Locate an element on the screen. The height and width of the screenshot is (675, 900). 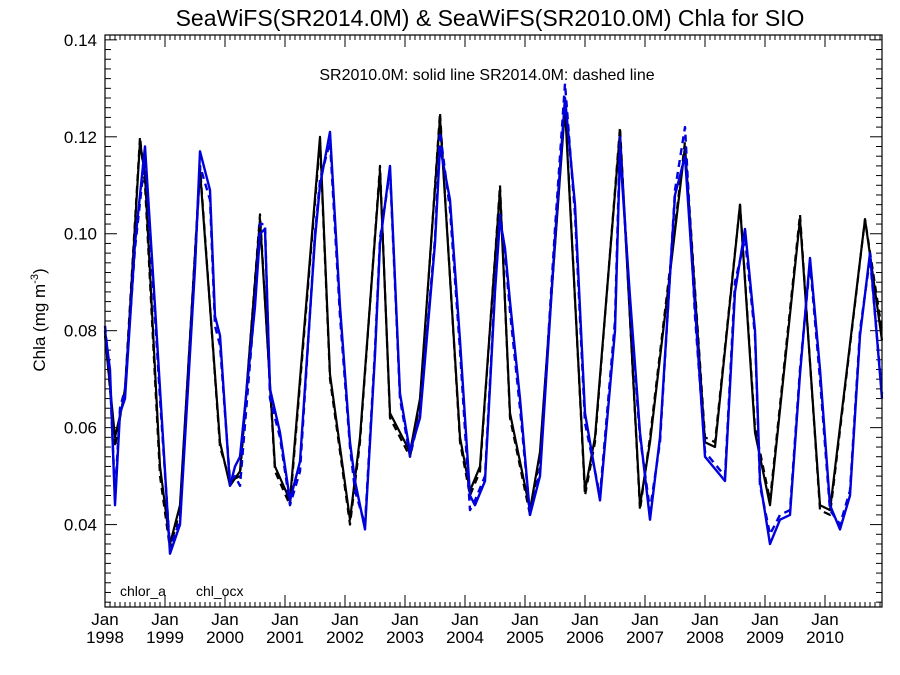
svg-text: Chla (mg m-3) is located at coordinates (39, 319).